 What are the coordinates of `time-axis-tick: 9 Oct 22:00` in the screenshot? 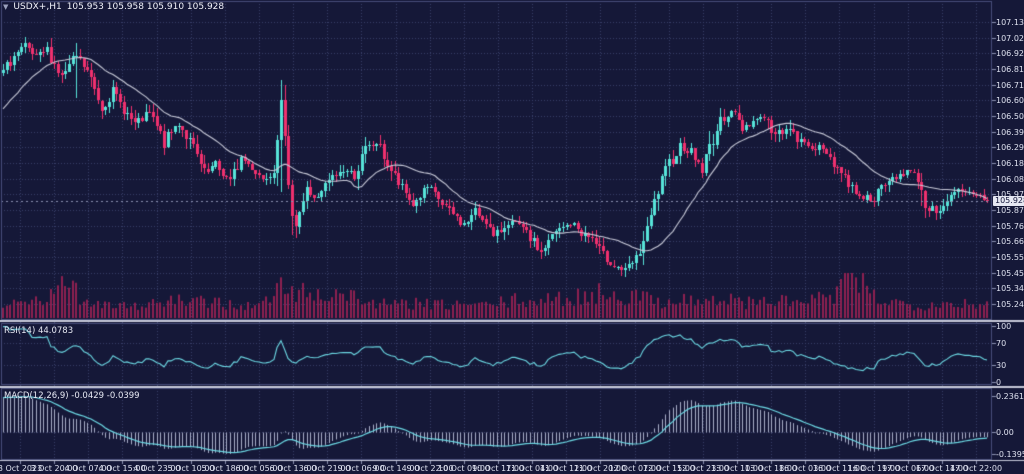 It's located at (430, 468).